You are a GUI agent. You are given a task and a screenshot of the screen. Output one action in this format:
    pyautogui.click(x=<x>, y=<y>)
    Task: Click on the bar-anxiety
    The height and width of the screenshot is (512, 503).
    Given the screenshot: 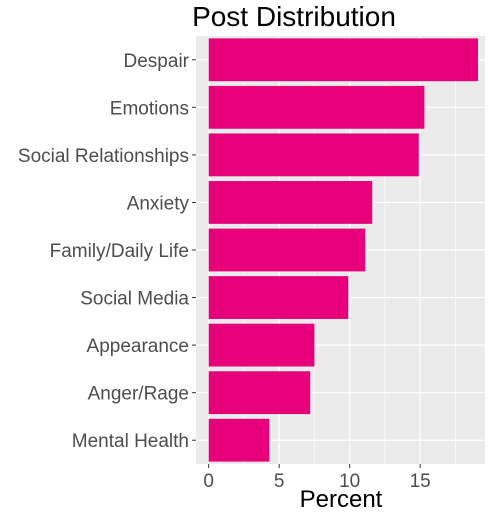 What is the action you would take?
    pyautogui.click(x=290, y=202)
    